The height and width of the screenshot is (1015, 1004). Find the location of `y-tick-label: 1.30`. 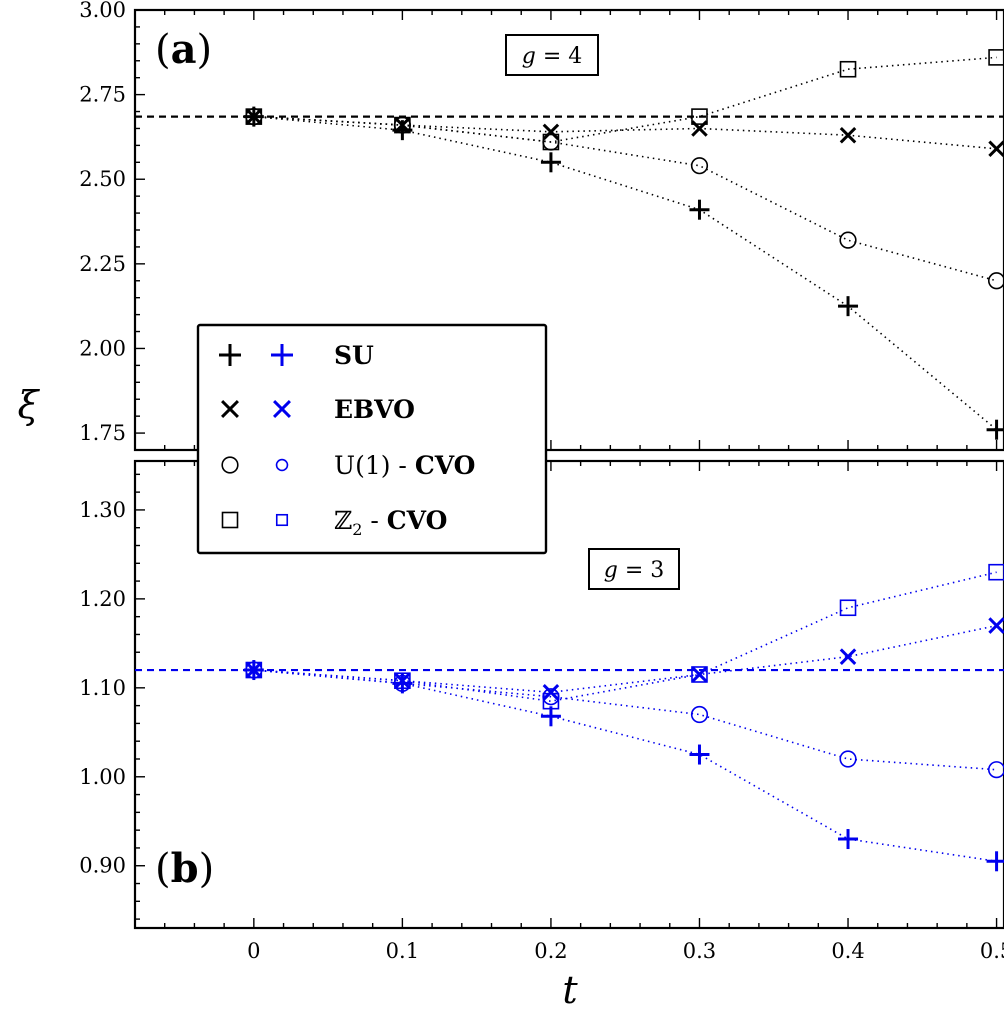

y-tick-label: 1.30 is located at coordinates (102, 510).